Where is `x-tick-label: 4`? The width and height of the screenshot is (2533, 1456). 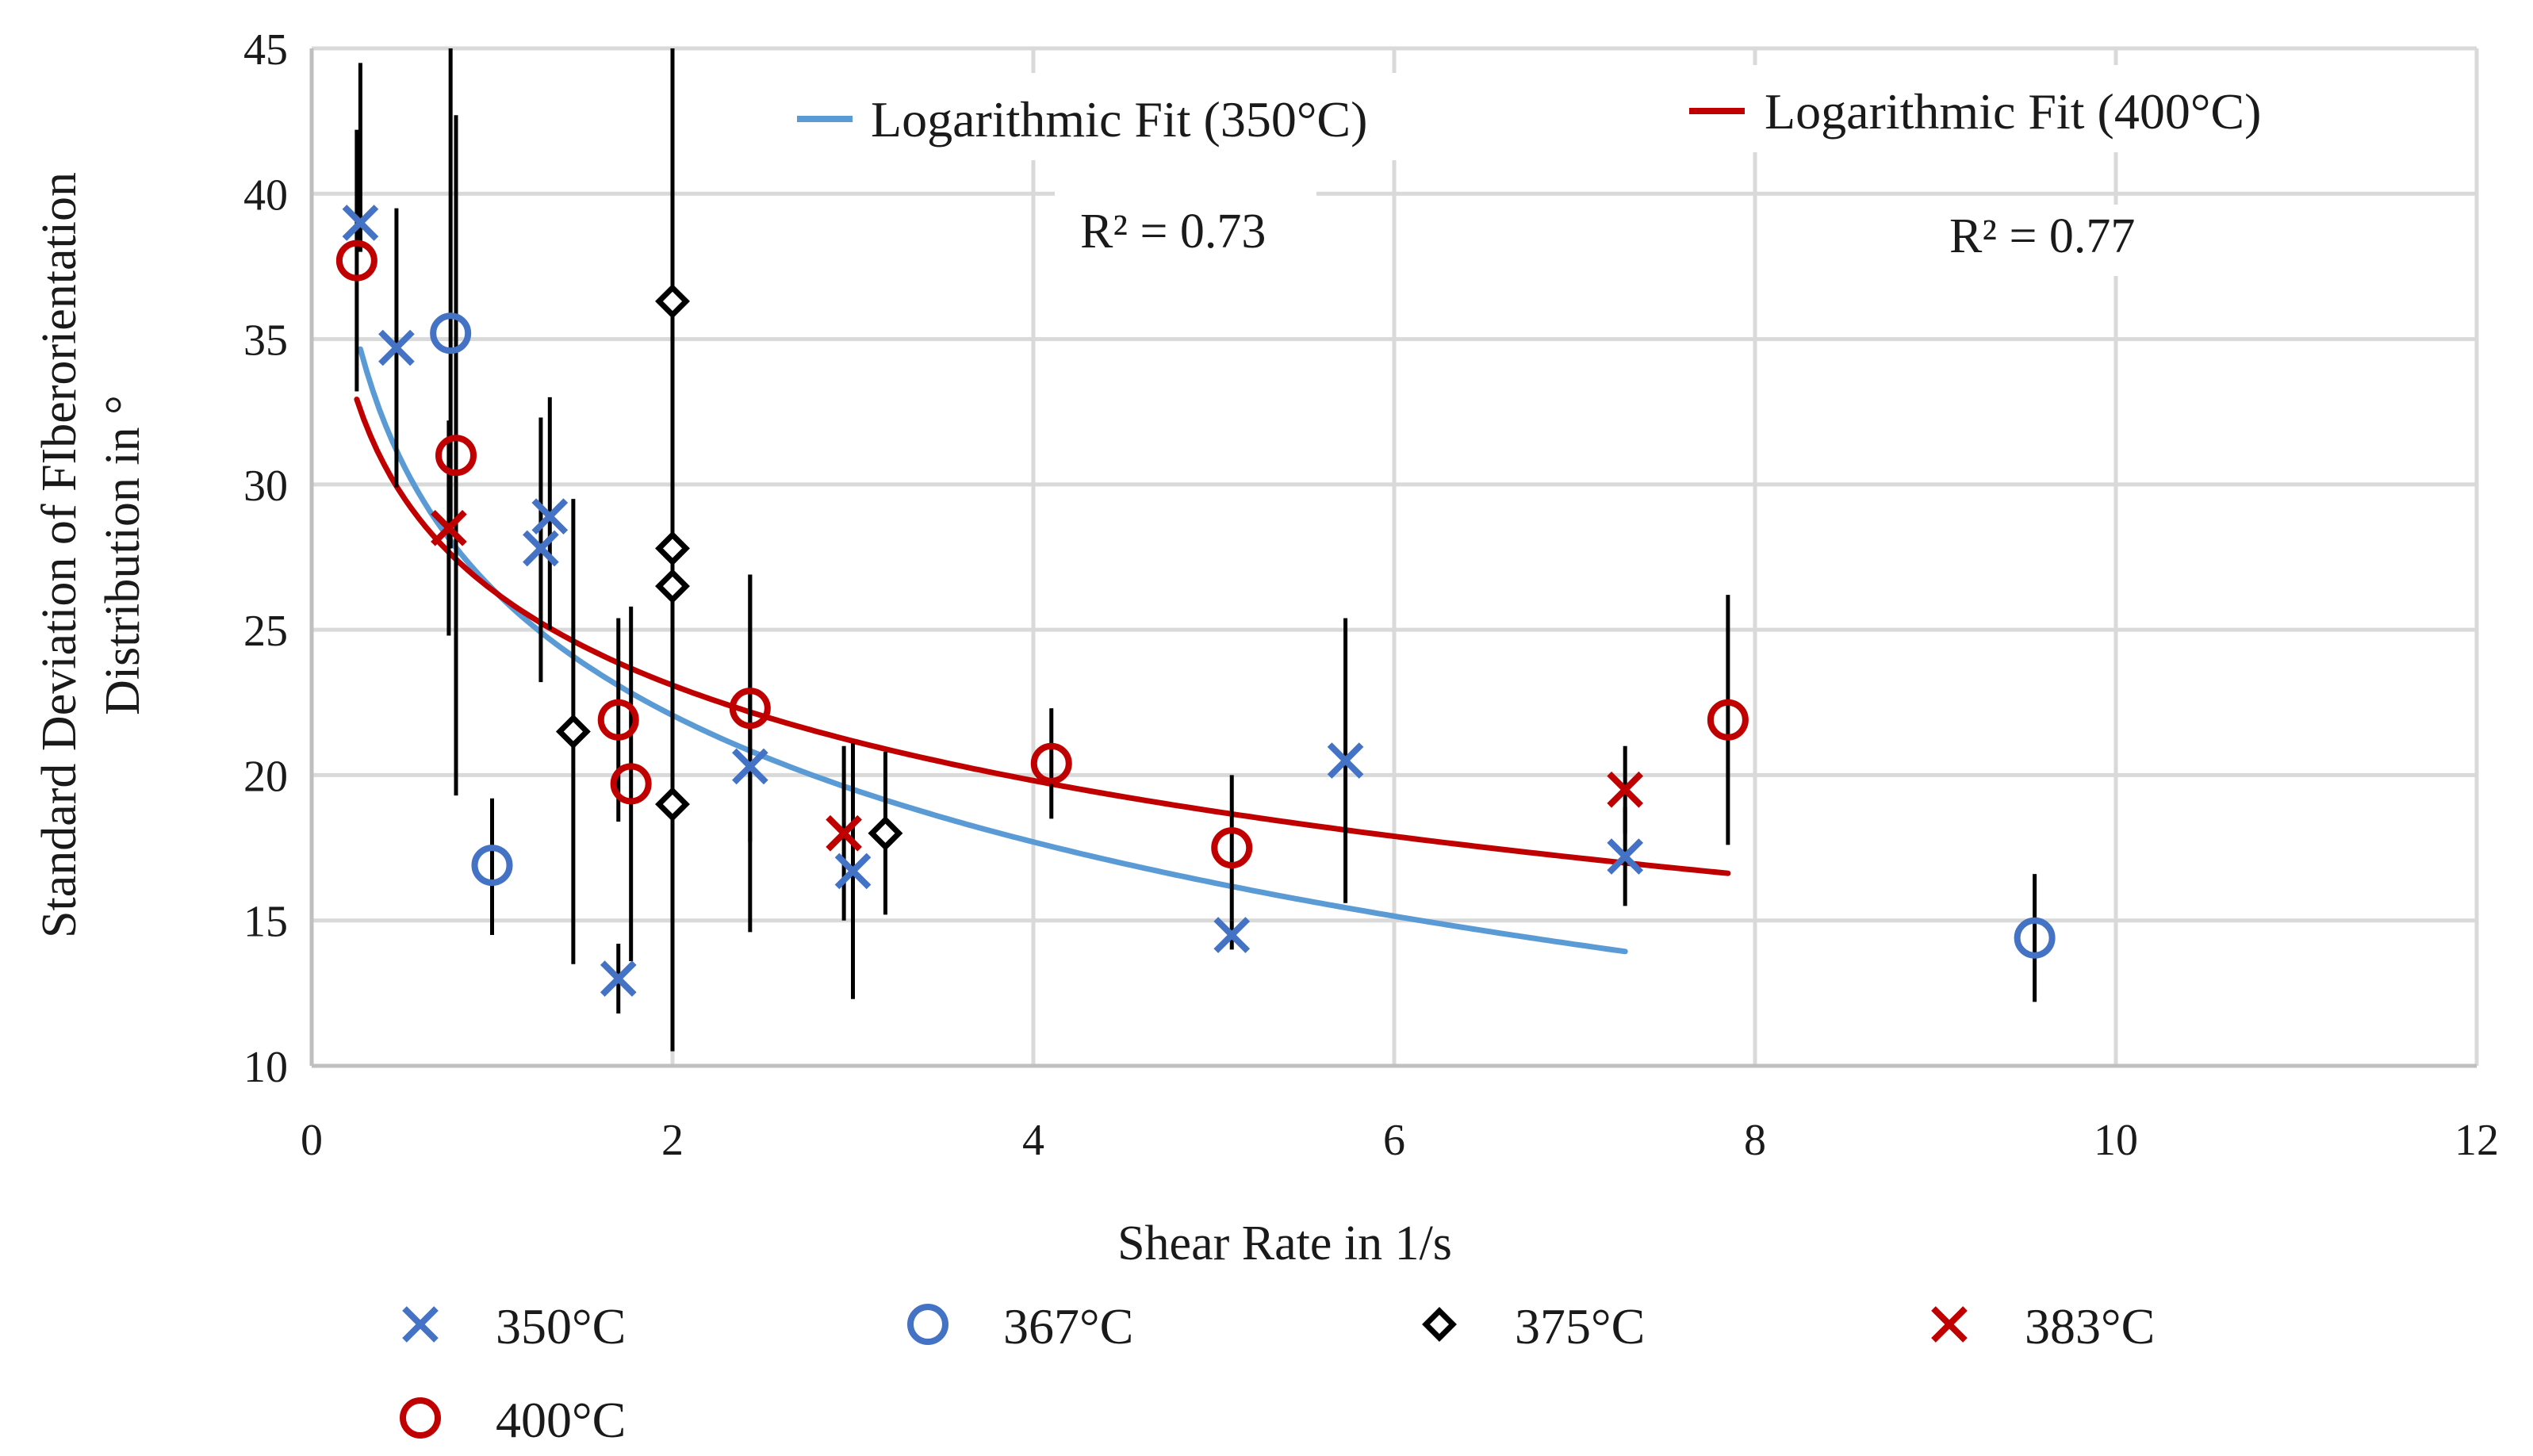
x-tick-label: 4 is located at coordinates (1033, 1140).